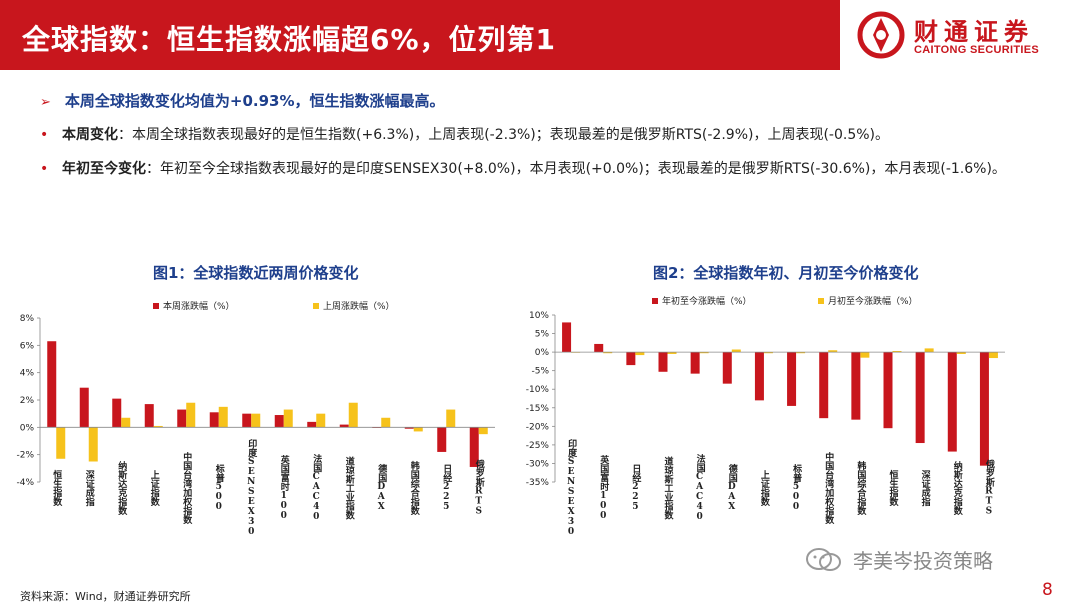 The height and width of the screenshot is (608, 1080). Describe the element at coordinates (923, 561) in the screenshot. I see `watermark-text: 李美岑投资策略` at that location.